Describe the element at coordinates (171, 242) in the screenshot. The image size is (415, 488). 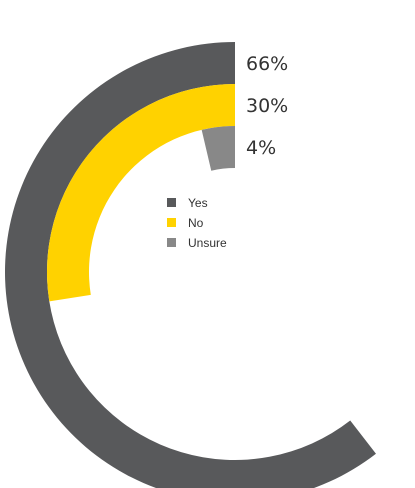
I see `legend-swatch-unsure` at that location.